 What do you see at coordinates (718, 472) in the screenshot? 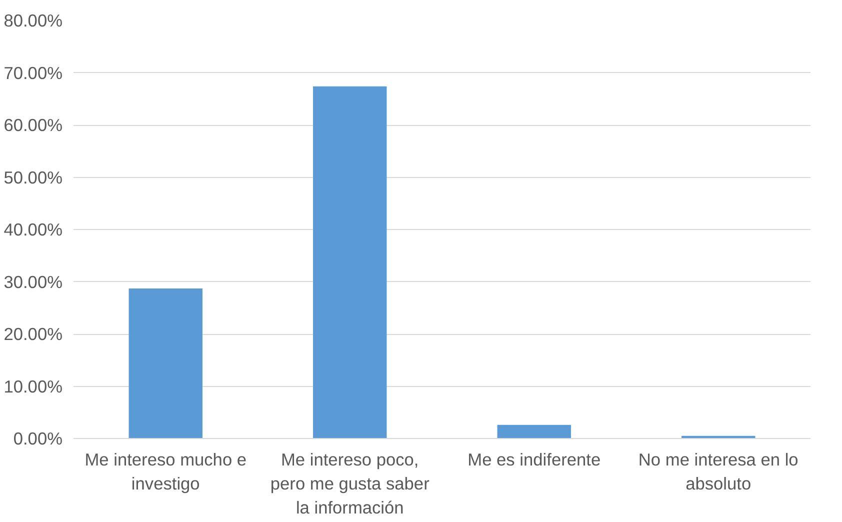
I see `x-tick-label: No me interesa en lo absoluto` at bounding box center [718, 472].